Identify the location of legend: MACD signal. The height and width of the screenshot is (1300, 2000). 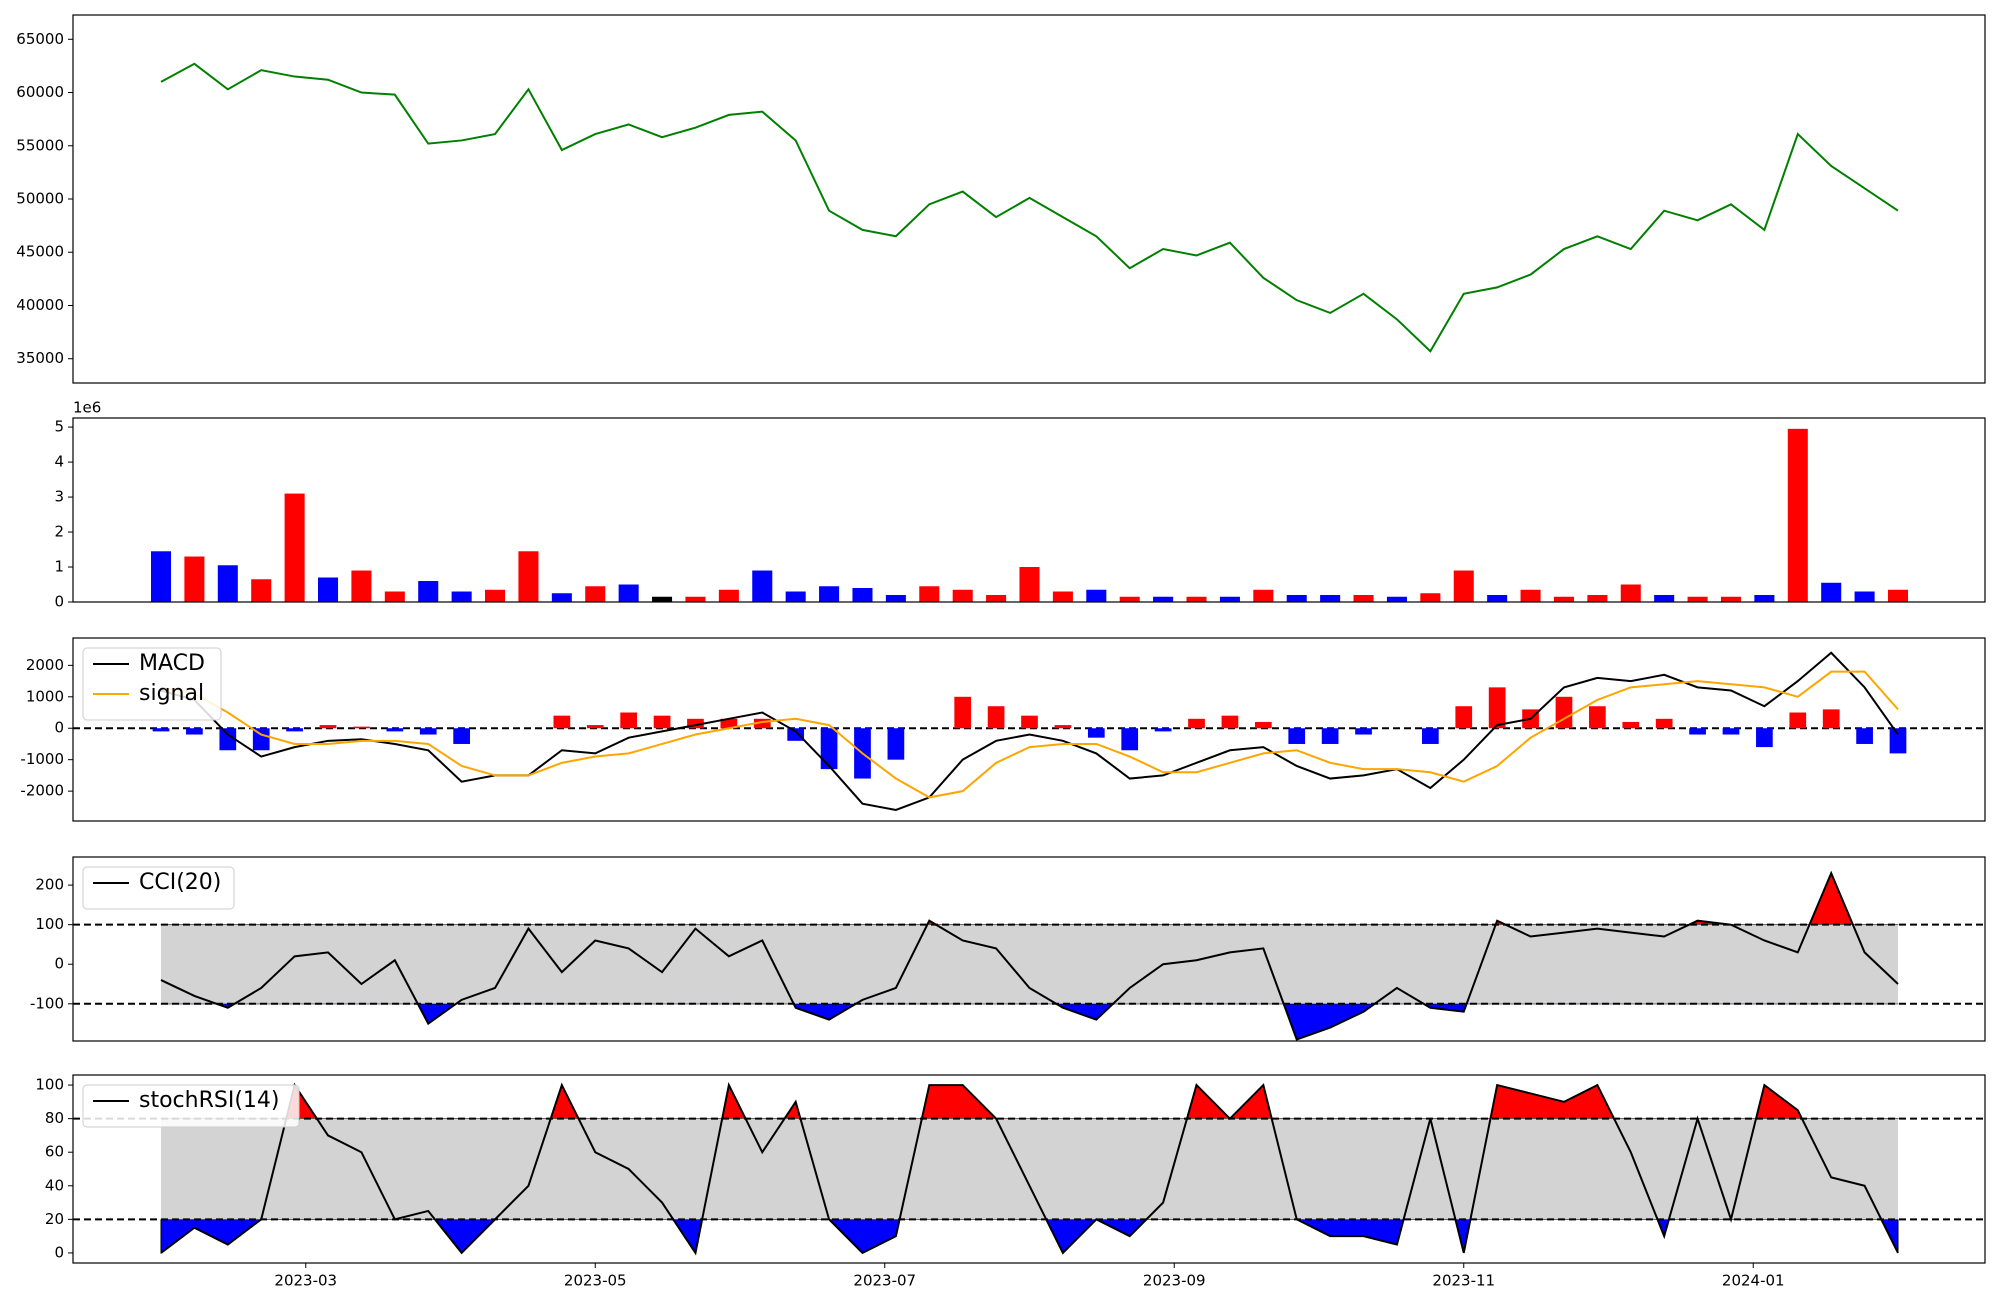
(152, 684).